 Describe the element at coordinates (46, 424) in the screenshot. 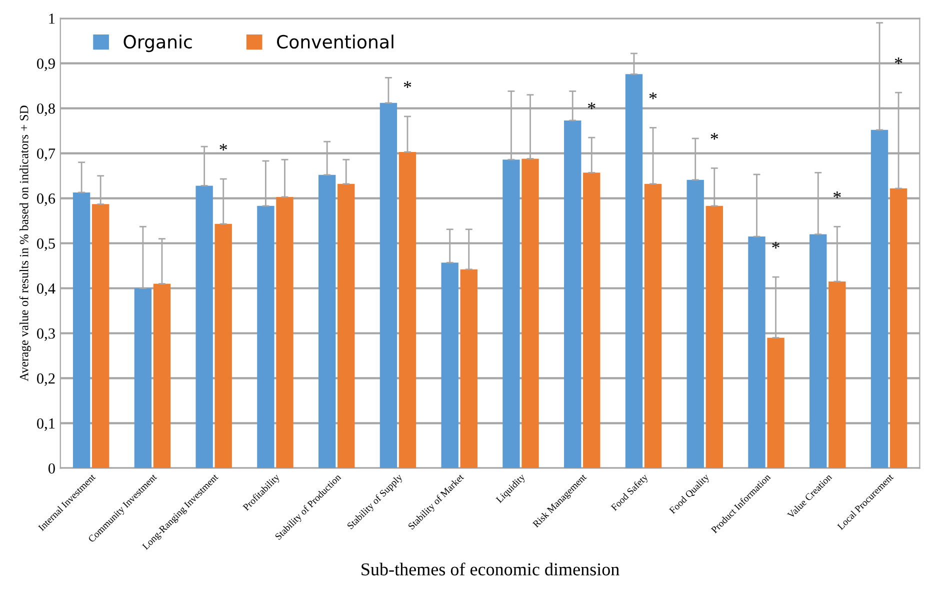

I see `y-tick-label: 0,1` at that location.